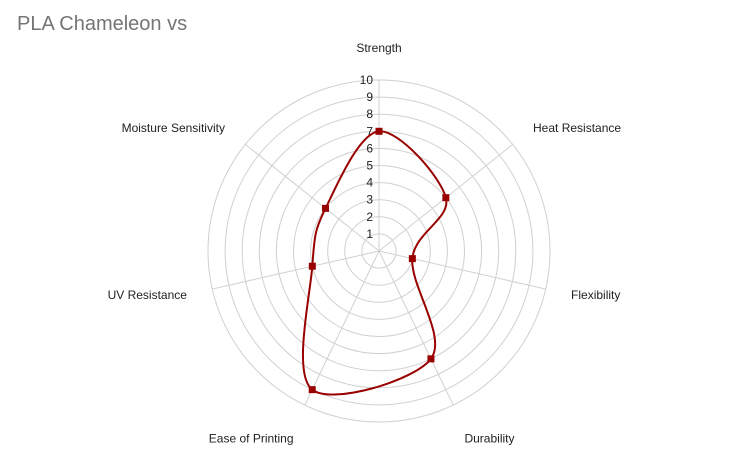  What do you see at coordinates (102, 24) in the screenshot?
I see `chart-title: PLA Chameleon vs` at bounding box center [102, 24].